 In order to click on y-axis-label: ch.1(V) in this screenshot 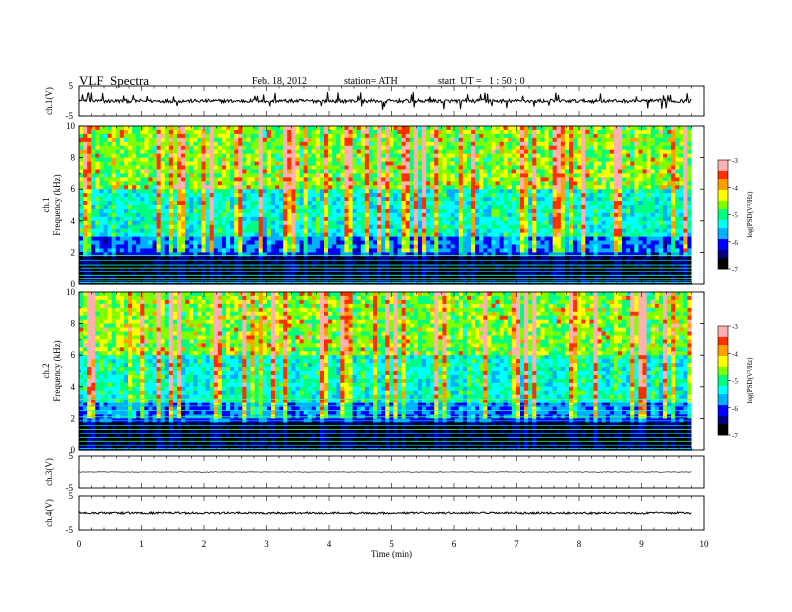, I will do `click(49, 101)`.